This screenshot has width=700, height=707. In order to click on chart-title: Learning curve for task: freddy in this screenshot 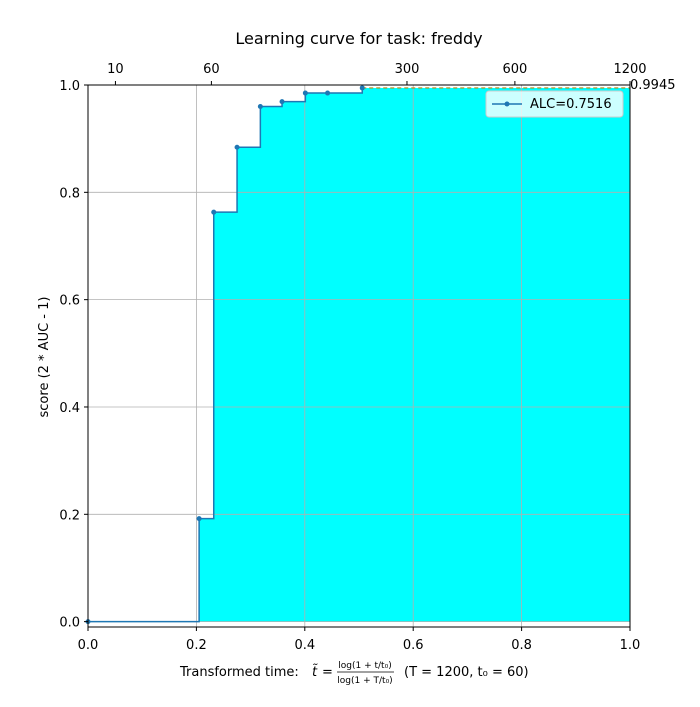, I will do `click(358, 38)`.